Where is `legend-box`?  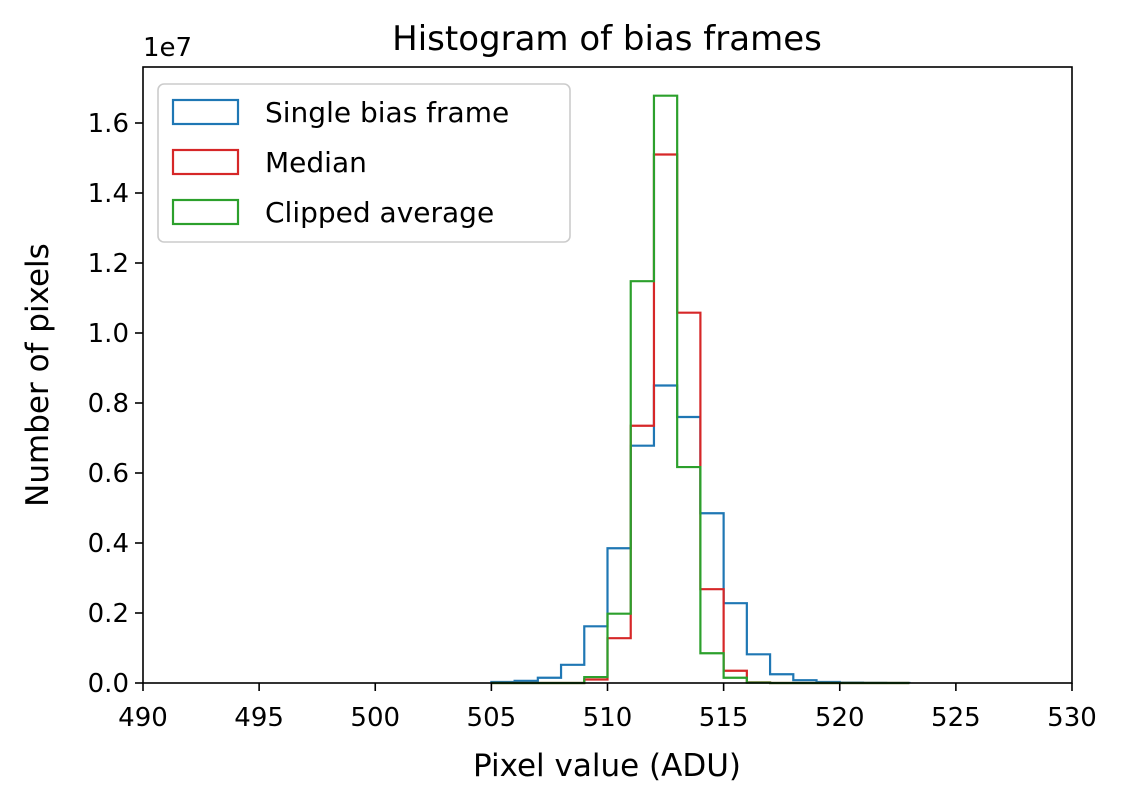
legend-box is located at coordinates (364, 163).